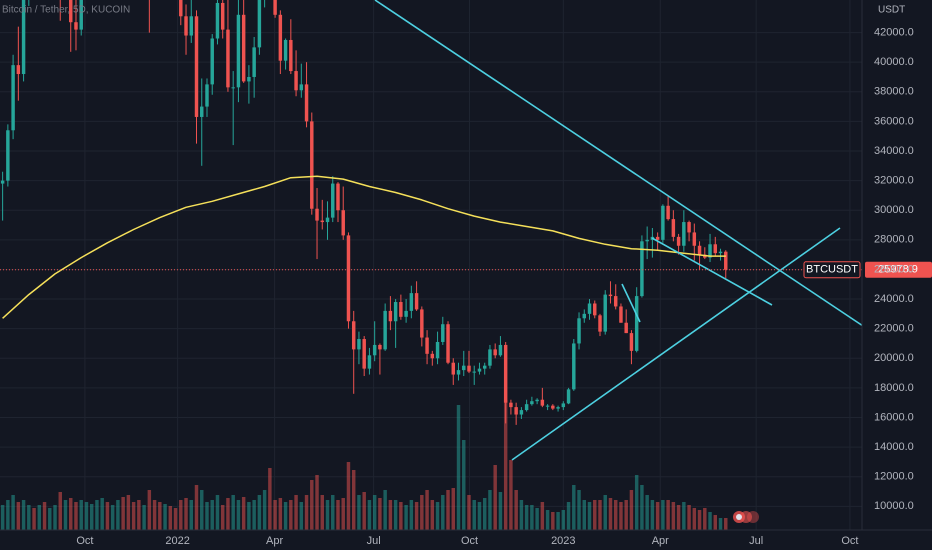 This screenshot has width=932, height=550. Describe the element at coordinates (894, 447) in the screenshot. I see `y-tick-label: 14000.0` at that location.